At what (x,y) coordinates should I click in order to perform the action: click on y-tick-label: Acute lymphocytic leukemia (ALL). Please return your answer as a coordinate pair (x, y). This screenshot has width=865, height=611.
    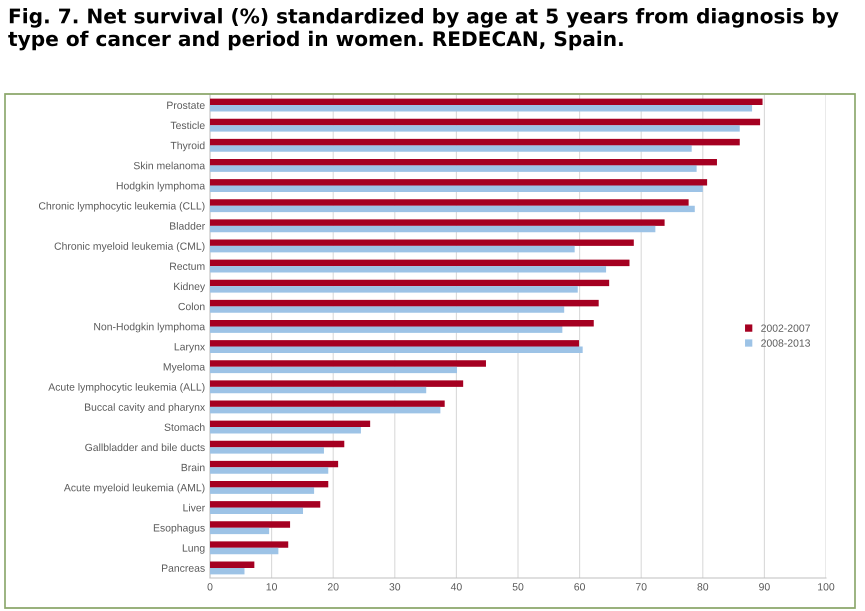
    Looking at the image, I should click on (126, 388).